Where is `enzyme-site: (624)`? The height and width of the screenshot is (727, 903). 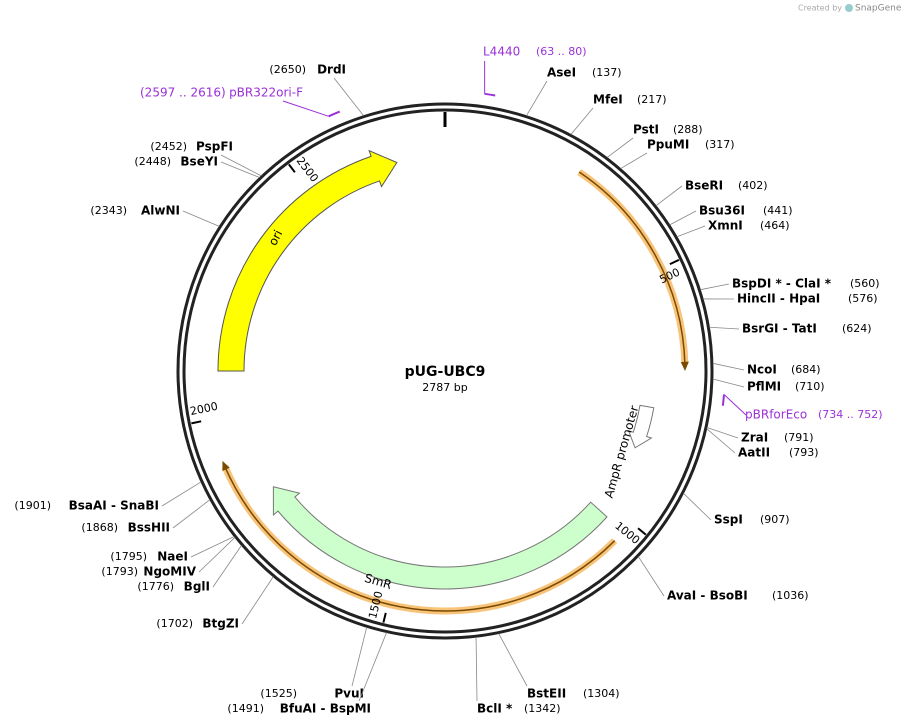
enzyme-site: (624) is located at coordinates (857, 328).